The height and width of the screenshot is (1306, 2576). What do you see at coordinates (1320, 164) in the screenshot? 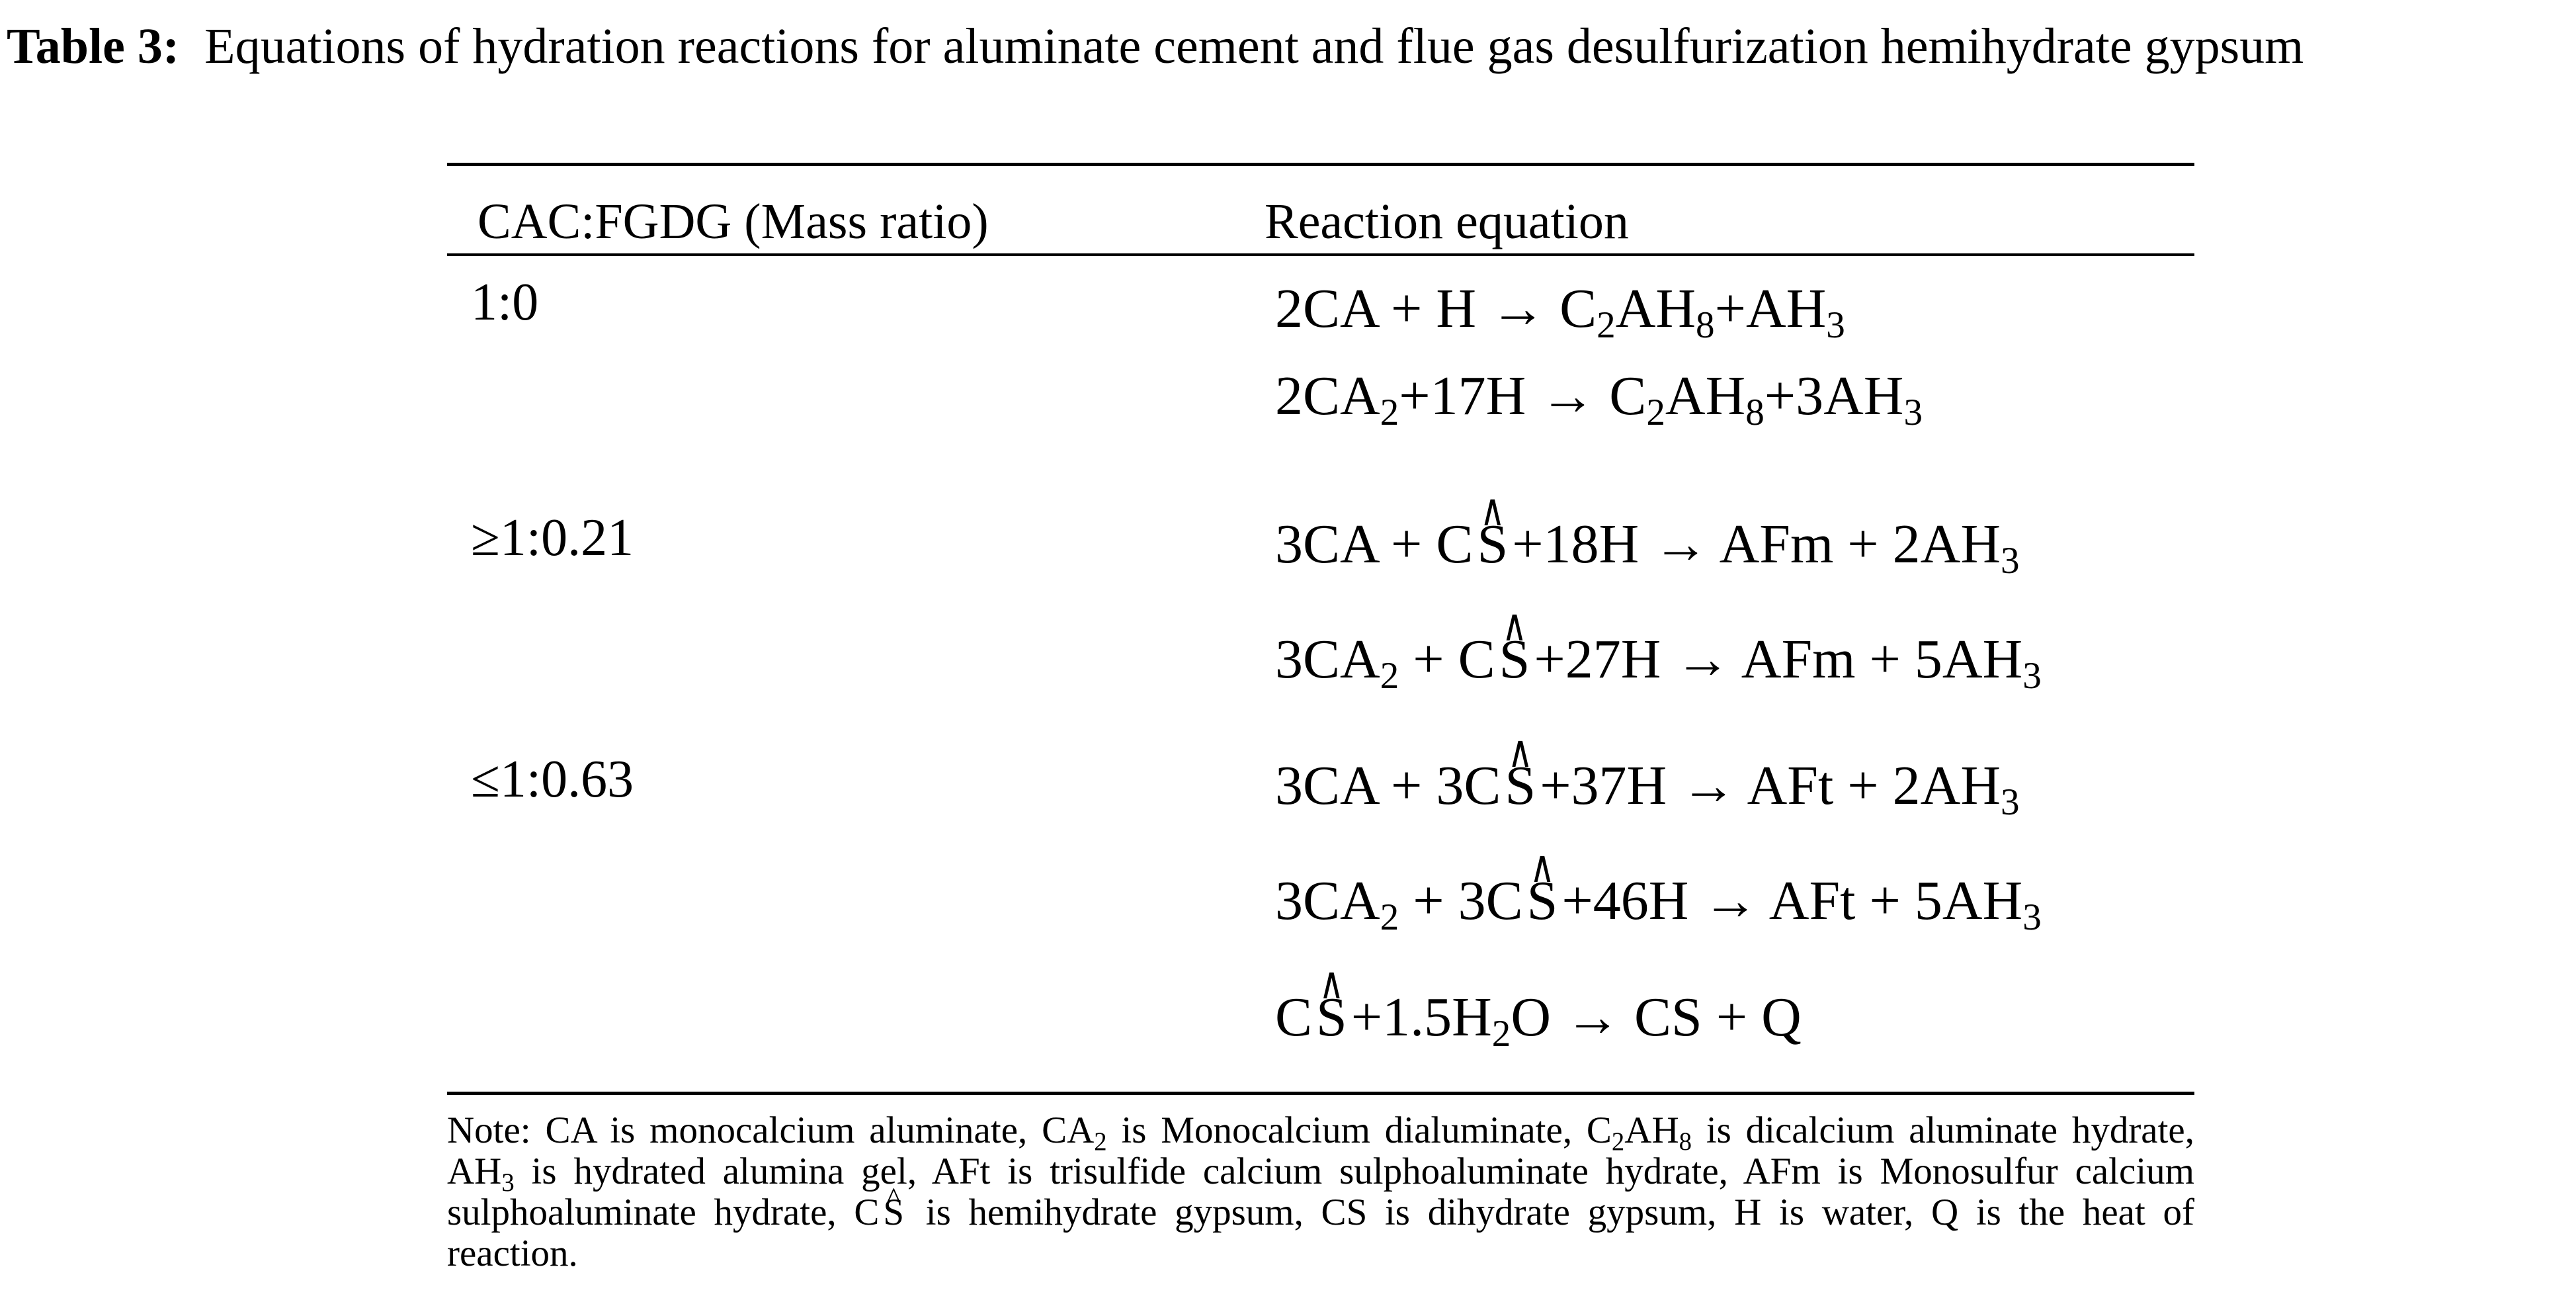
I see `top-rule` at bounding box center [1320, 164].